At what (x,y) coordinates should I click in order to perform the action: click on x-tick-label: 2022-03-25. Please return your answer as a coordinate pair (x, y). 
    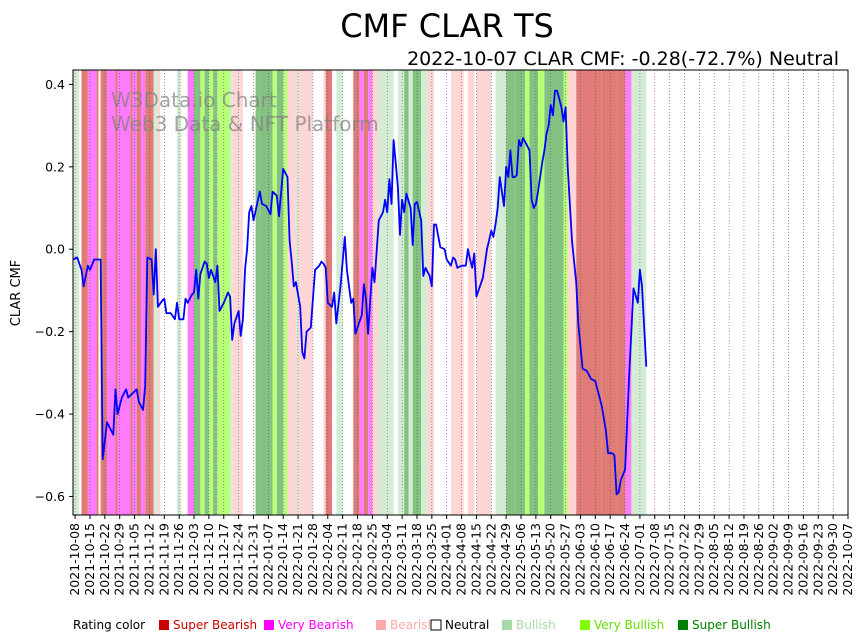
    Looking at the image, I should click on (431, 559).